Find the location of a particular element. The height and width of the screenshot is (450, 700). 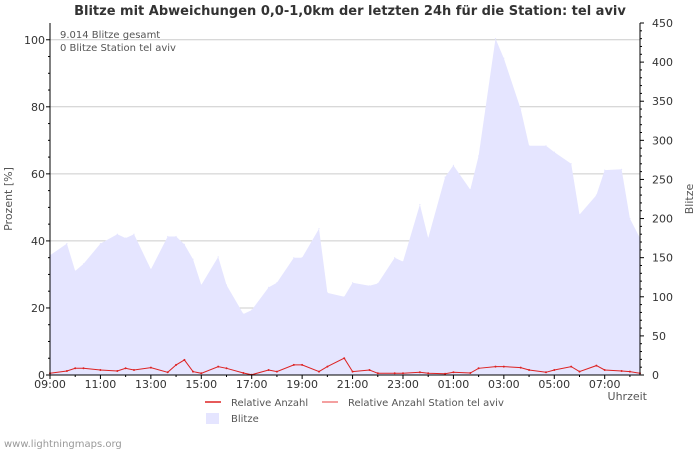

left-tick-label: 80 is located at coordinates (38, 107).